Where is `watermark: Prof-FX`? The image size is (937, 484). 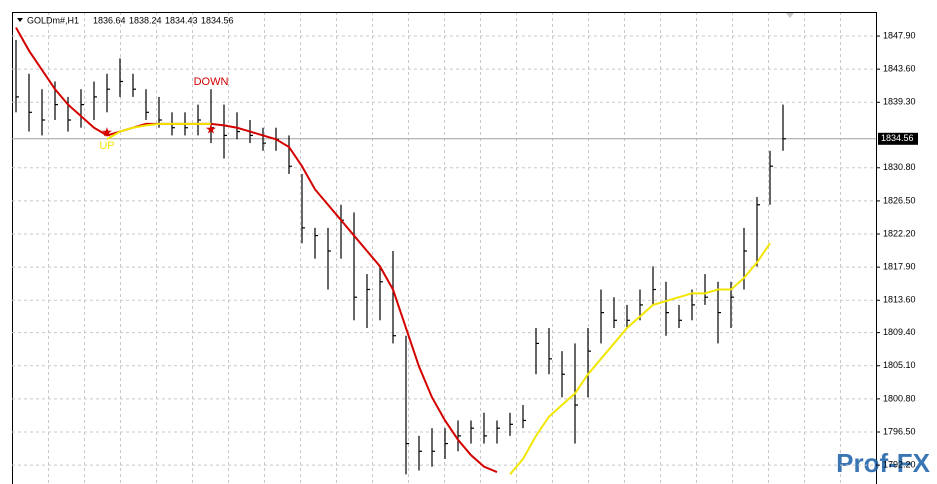
watermark: Prof-FX is located at coordinates (883, 463).